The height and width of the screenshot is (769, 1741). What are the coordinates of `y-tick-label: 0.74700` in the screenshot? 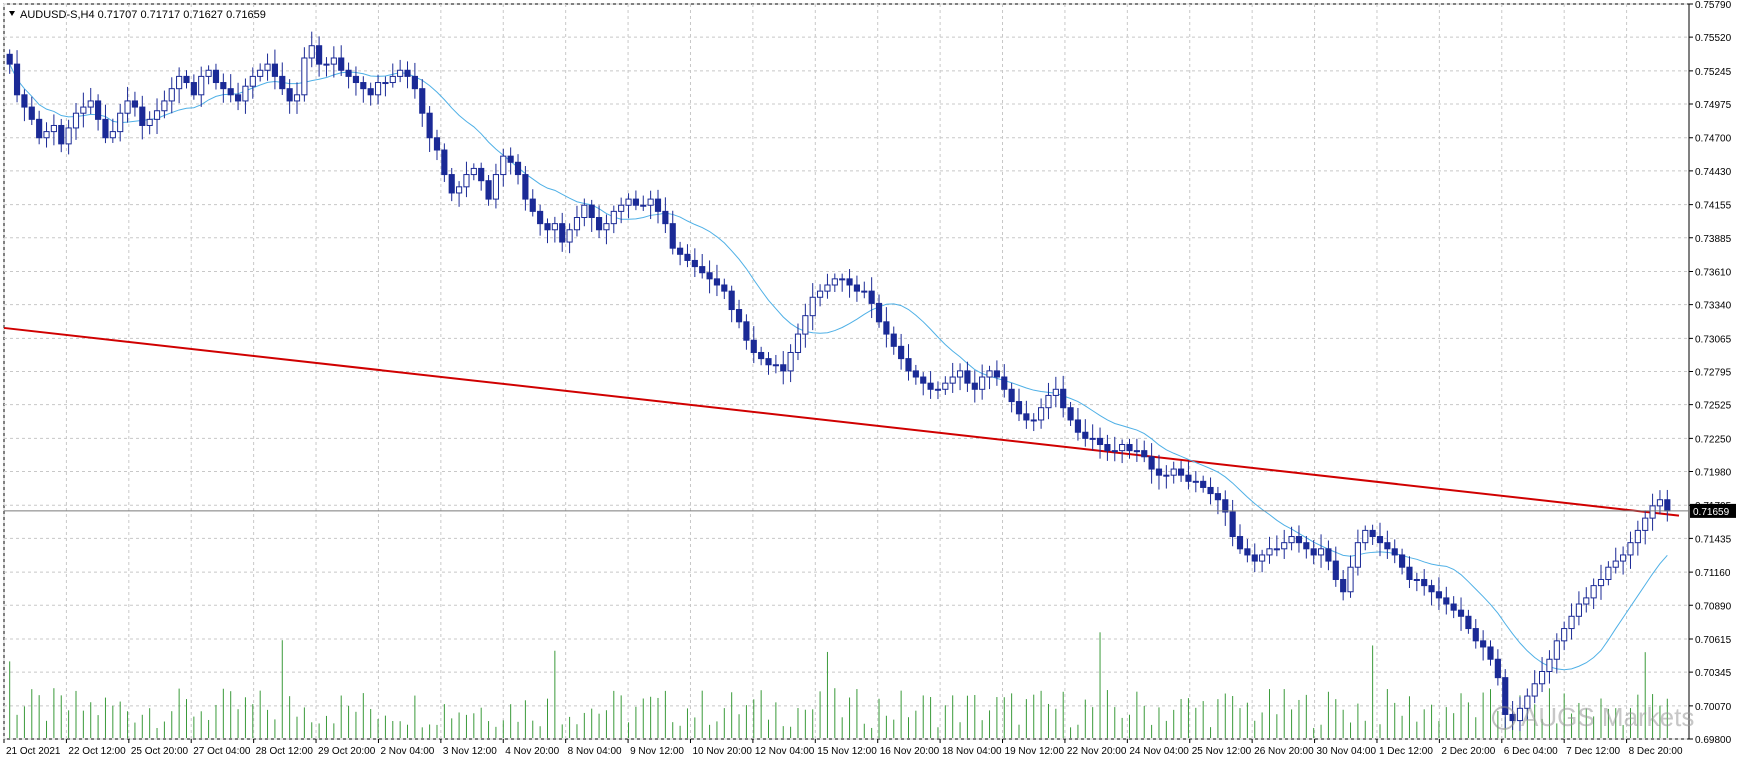 It's located at (1713, 139).